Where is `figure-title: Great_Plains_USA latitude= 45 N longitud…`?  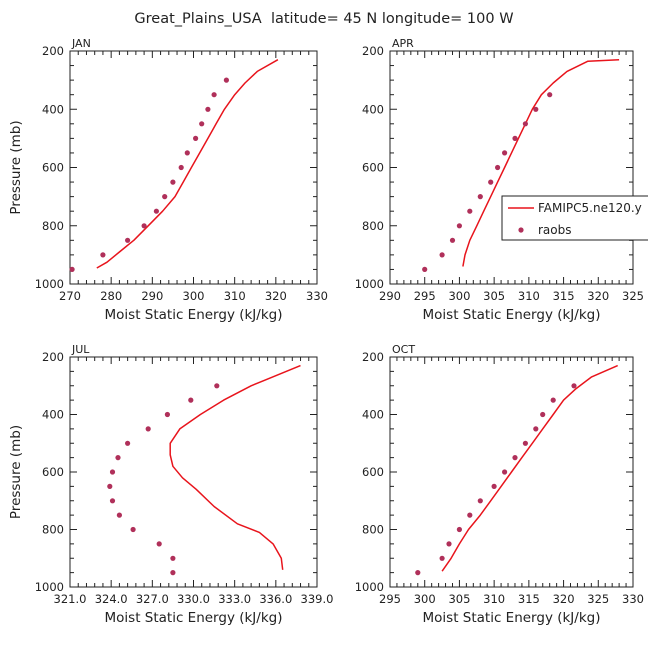
figure-title: Great_Plains_USA latitude= 45 N longitud… is located at coordinates (323, 19).